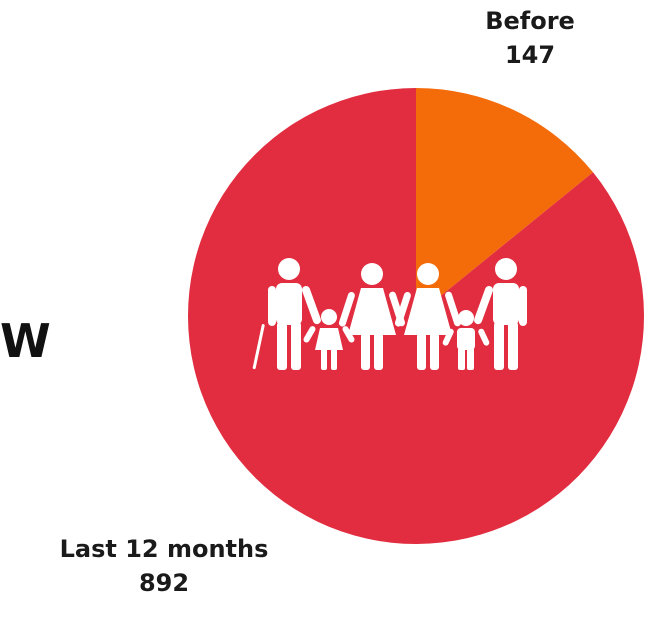 The image size is (653, 625). I want to click on slice-label-last-12-months-name: Last 12 months, so click(164, 549).